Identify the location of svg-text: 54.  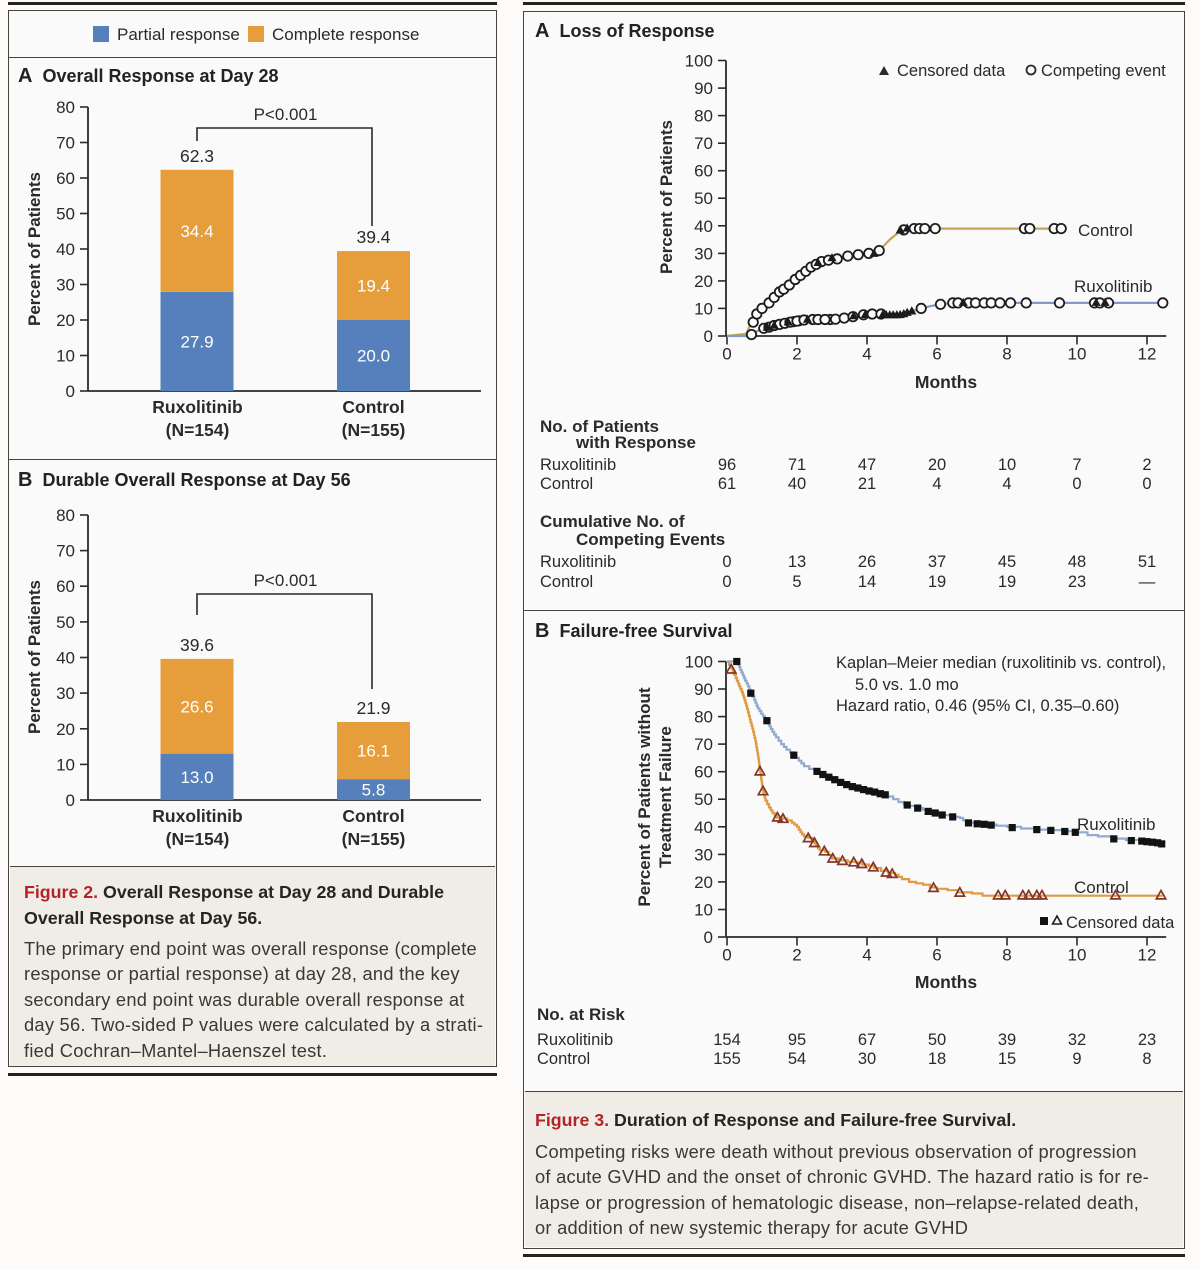
(797, 1059).